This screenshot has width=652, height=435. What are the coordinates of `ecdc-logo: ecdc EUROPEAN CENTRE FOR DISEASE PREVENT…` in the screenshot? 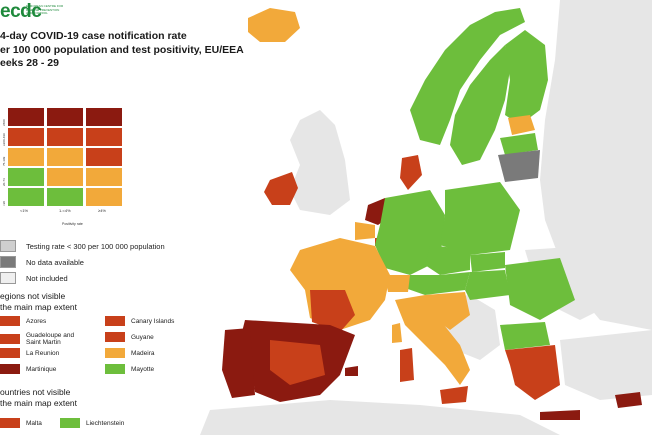 It's located at (35, 12).